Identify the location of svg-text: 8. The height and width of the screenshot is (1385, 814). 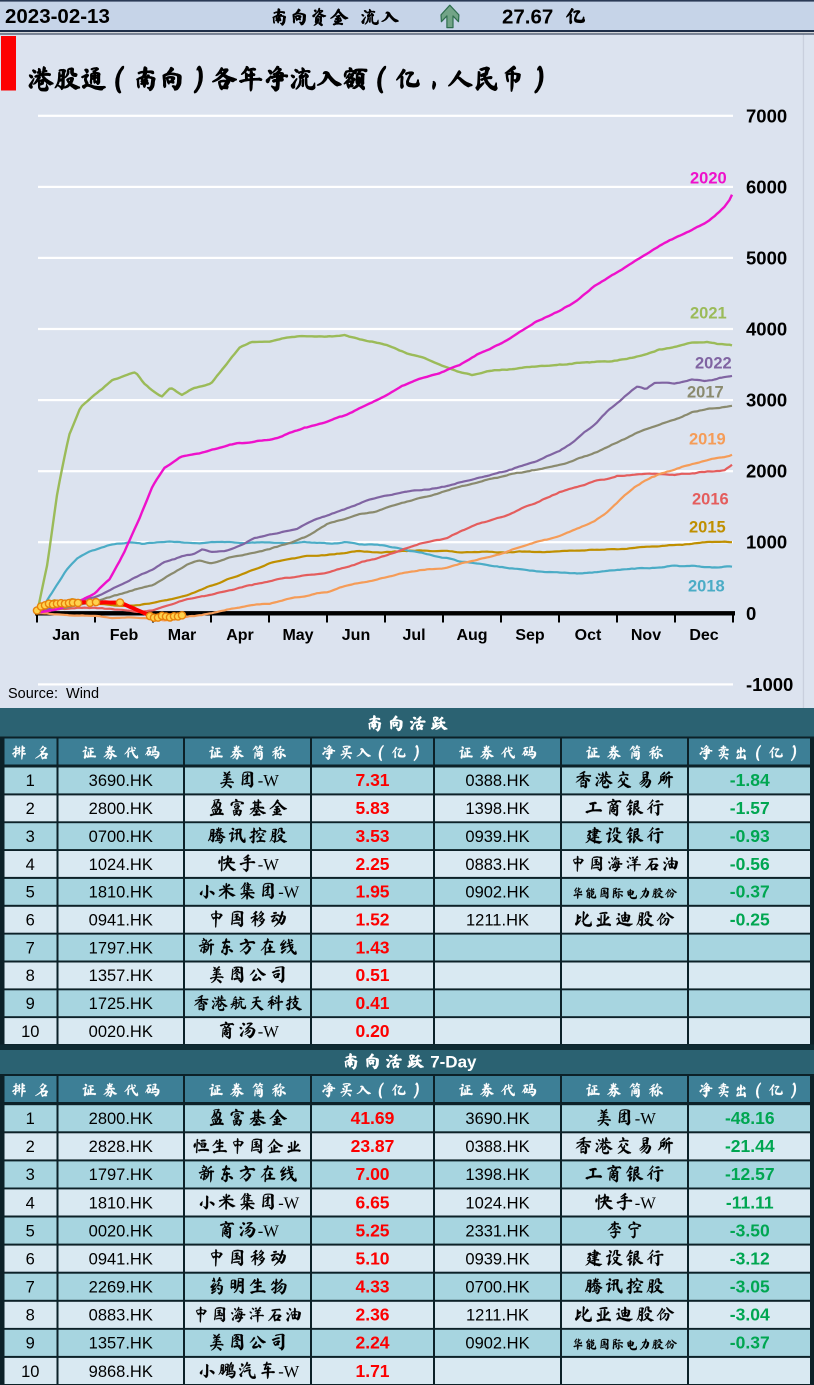
(30, 976).